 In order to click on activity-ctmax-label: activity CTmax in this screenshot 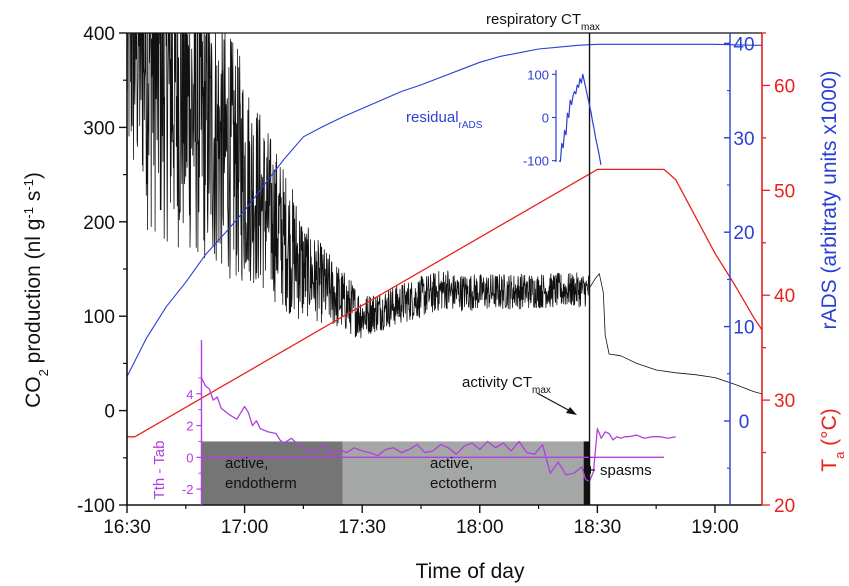, I will do `click(506, 385)`.